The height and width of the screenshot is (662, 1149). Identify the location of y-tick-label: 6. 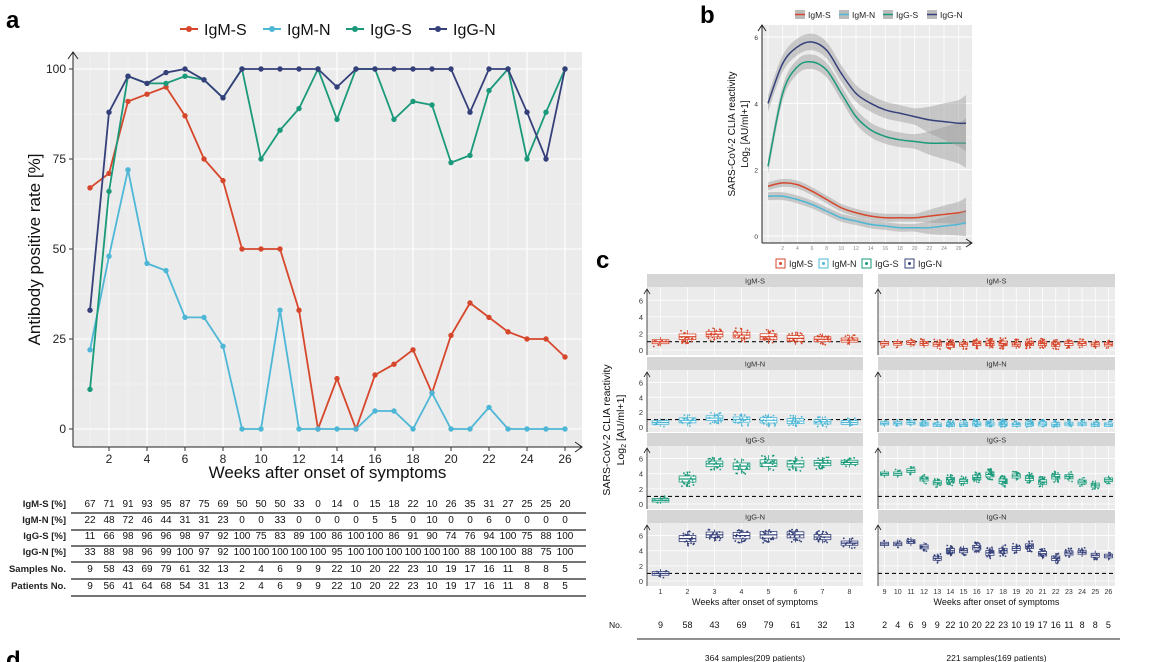
(641, 300).